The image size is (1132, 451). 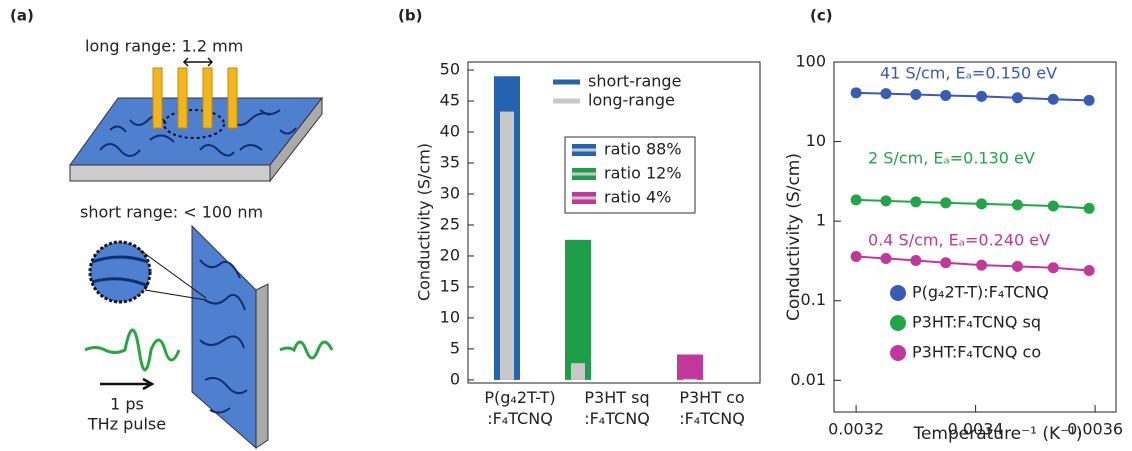 I want to click on x-tick-label: P3HT co:F₄TCNQ, so click(x=712, y=408).